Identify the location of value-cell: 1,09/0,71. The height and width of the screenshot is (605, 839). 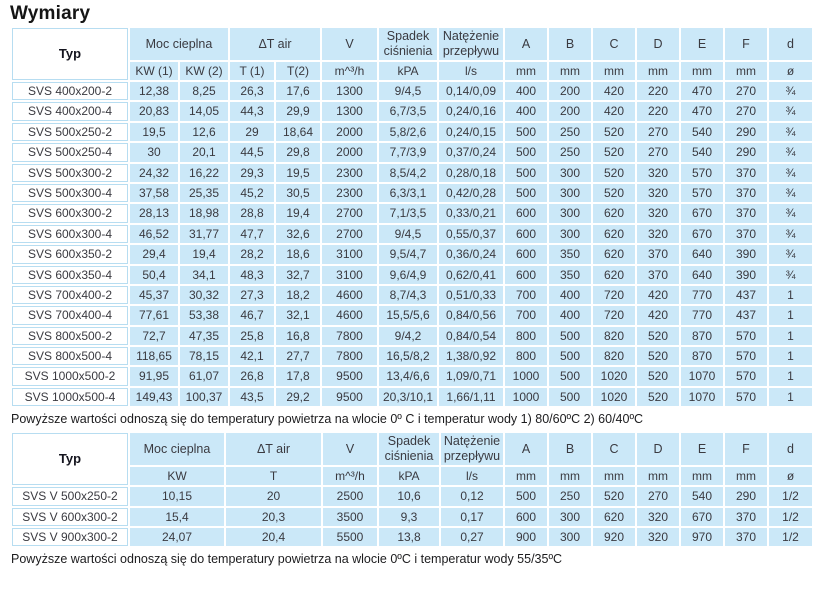
(471, 376).